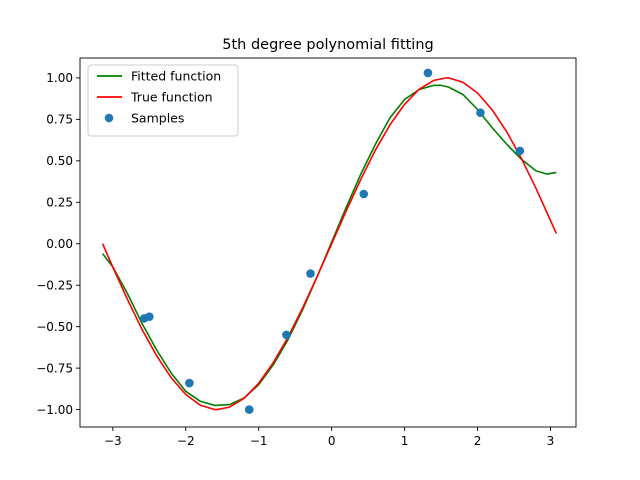 The height and width of the screenshot is (480, 640). Describe the element at coordinates (259, 441) in the screenshot. I see `x-tick-label-2: −1` at that location.